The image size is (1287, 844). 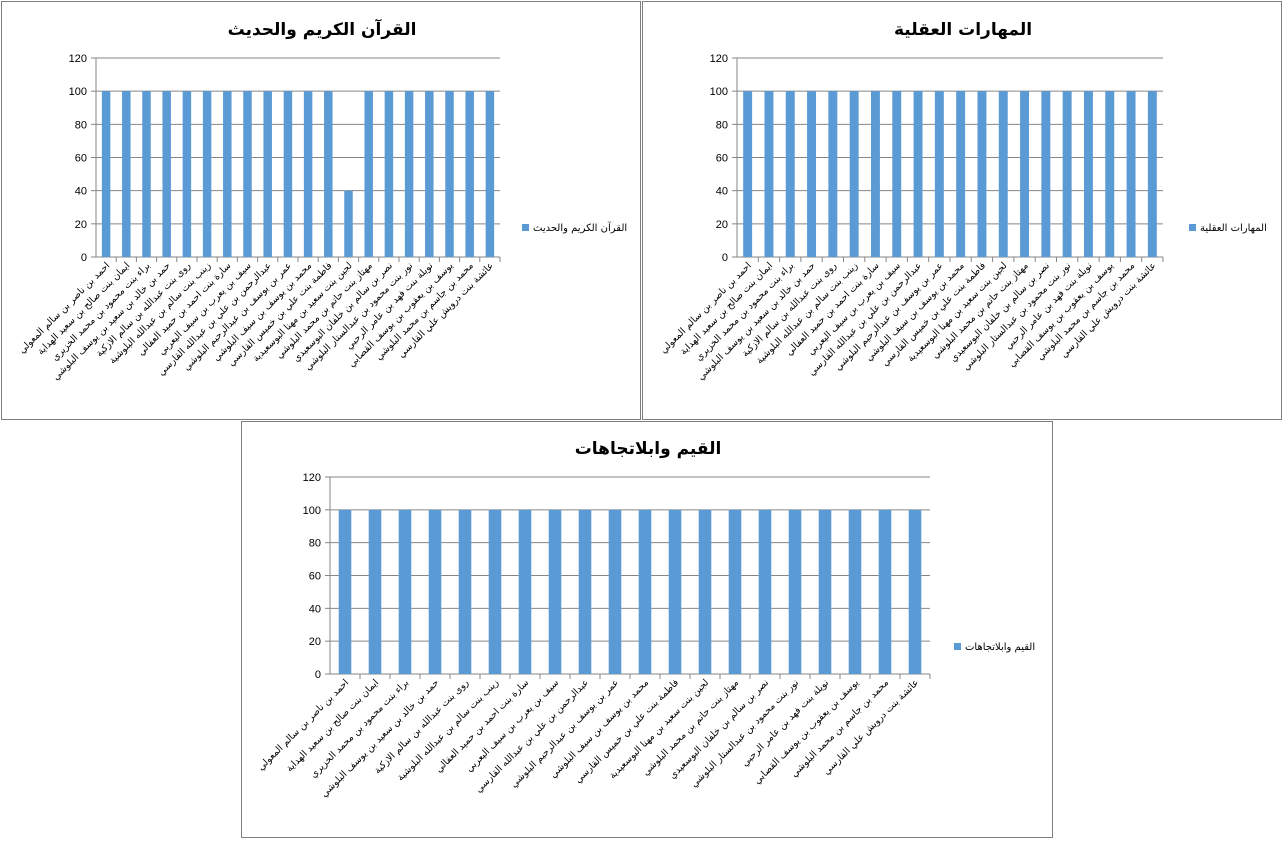 I want to click on legend-label: القيم وابلاتجاهات, so click(x=1000, y=647).